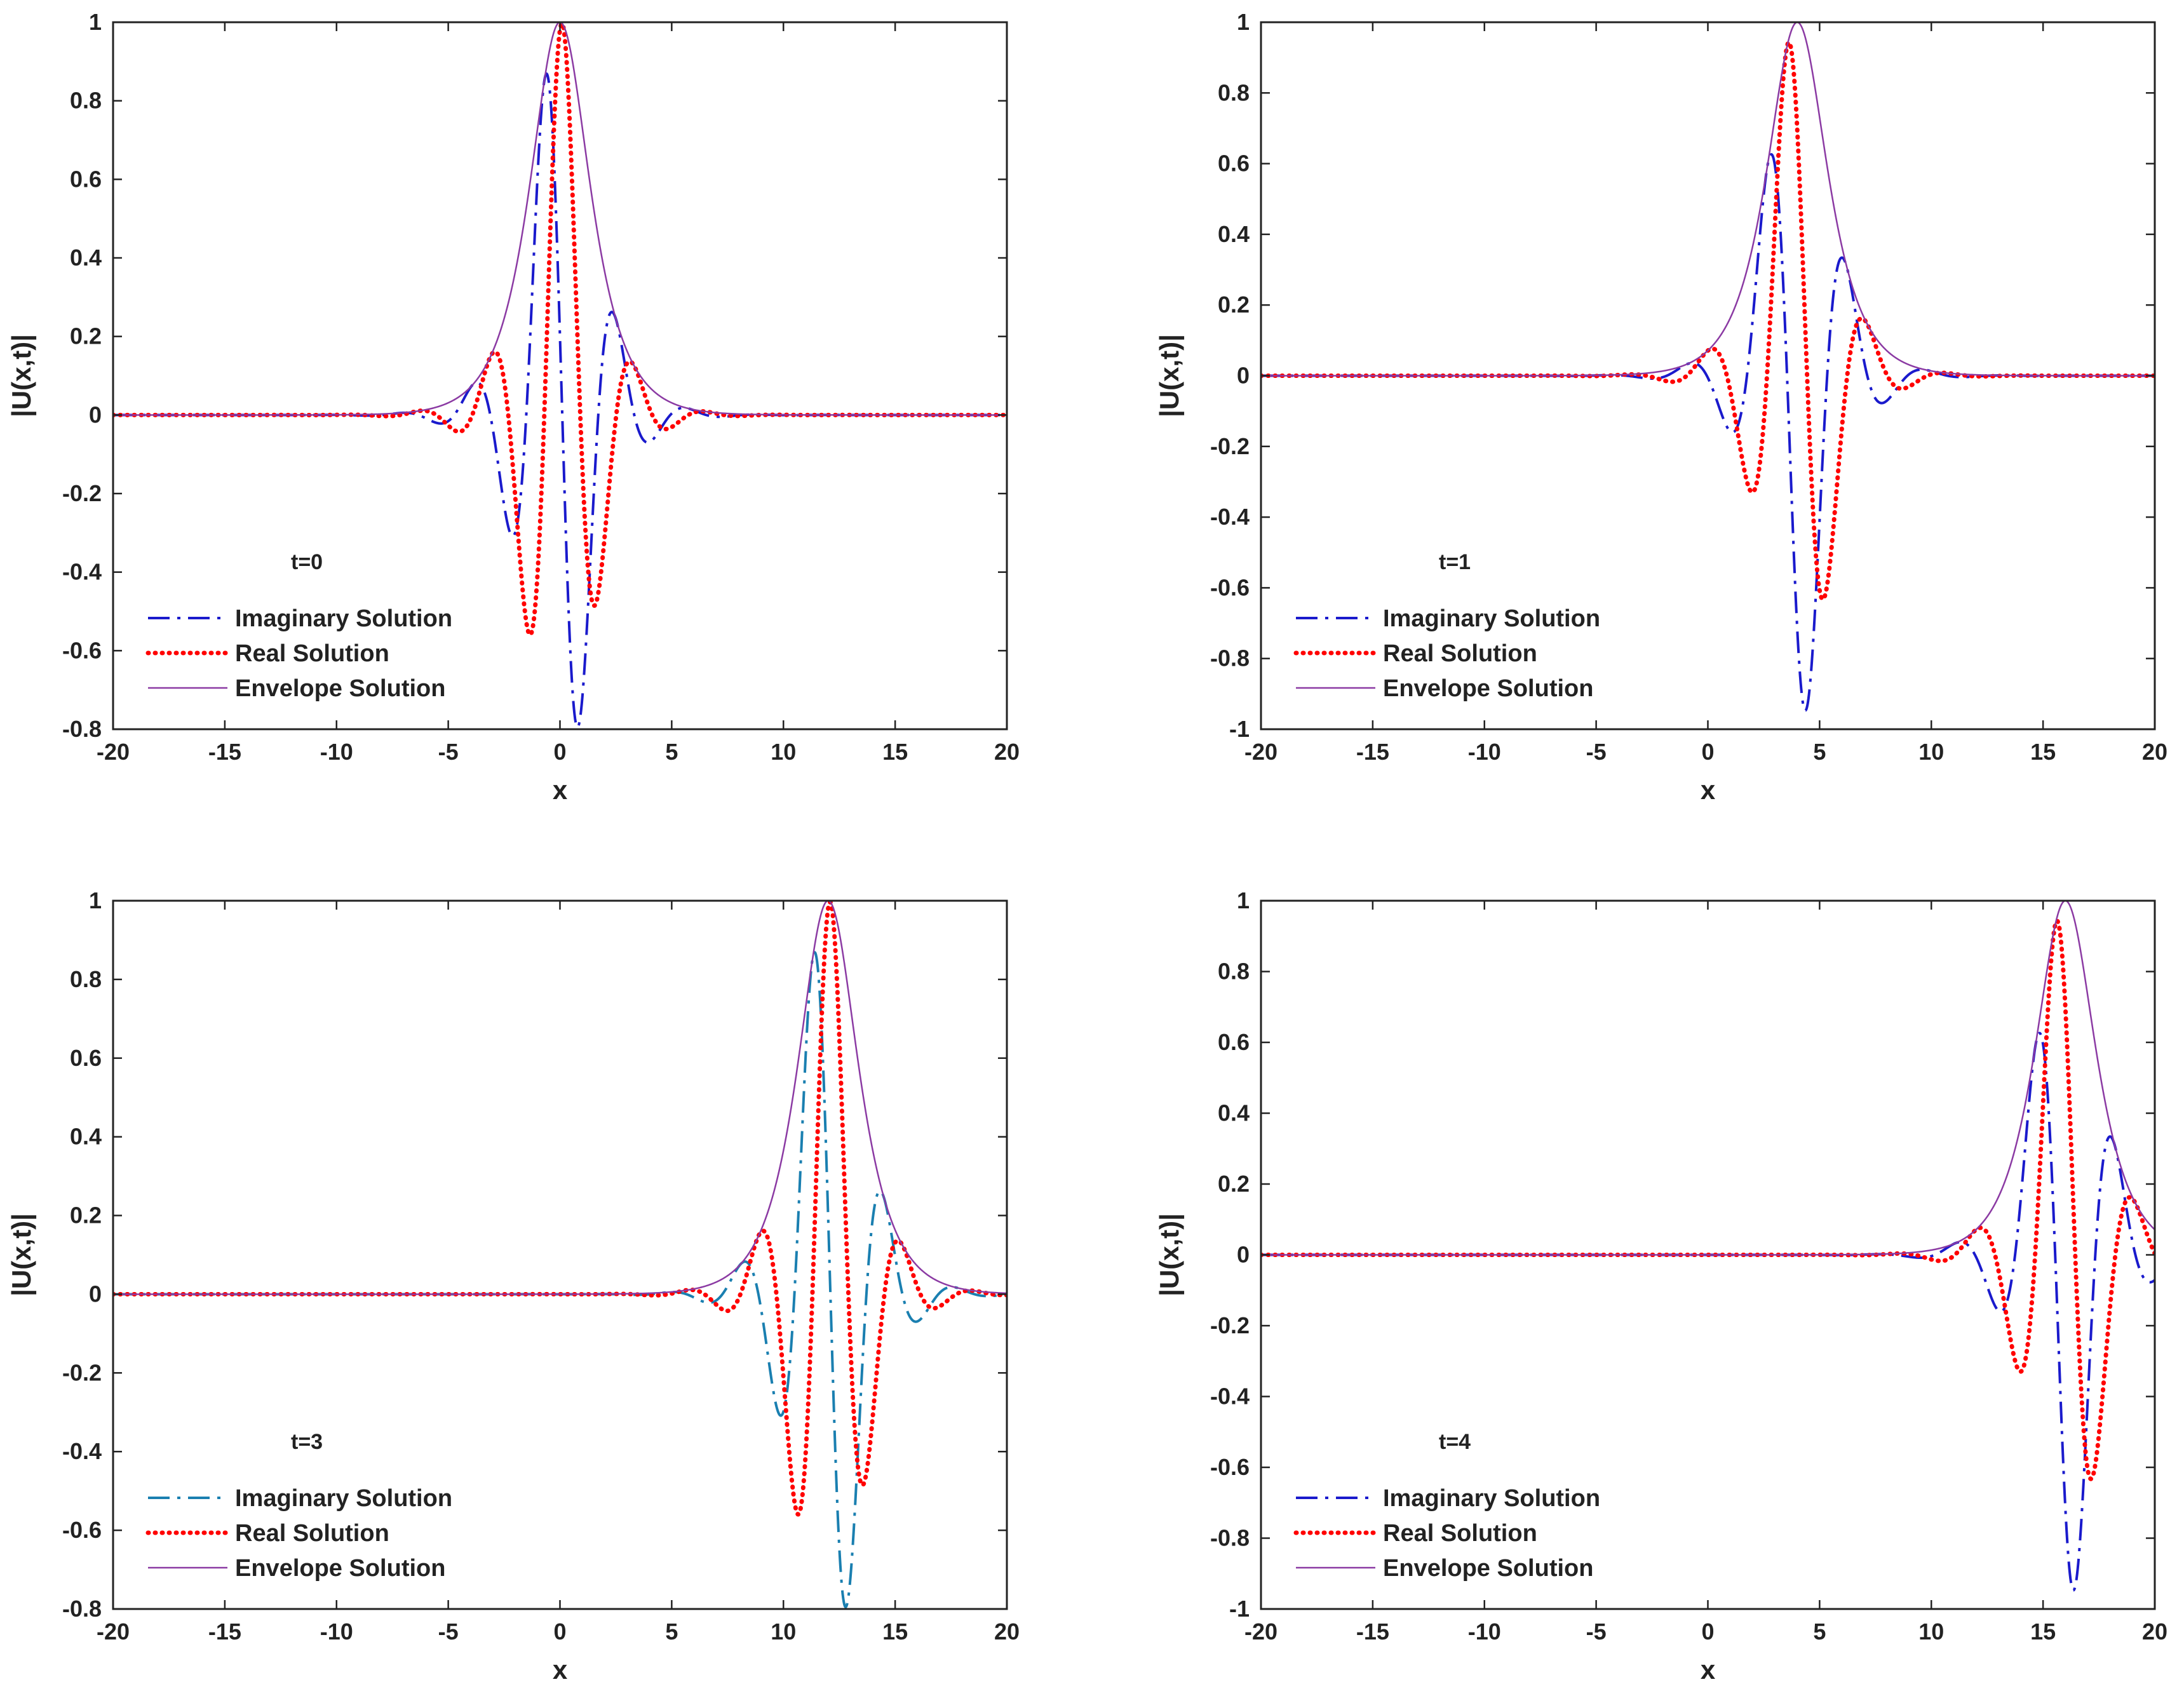 The width and height of the screenshot is (2184, 1703). I want to click on time-label: t=0, so click(307, 562).